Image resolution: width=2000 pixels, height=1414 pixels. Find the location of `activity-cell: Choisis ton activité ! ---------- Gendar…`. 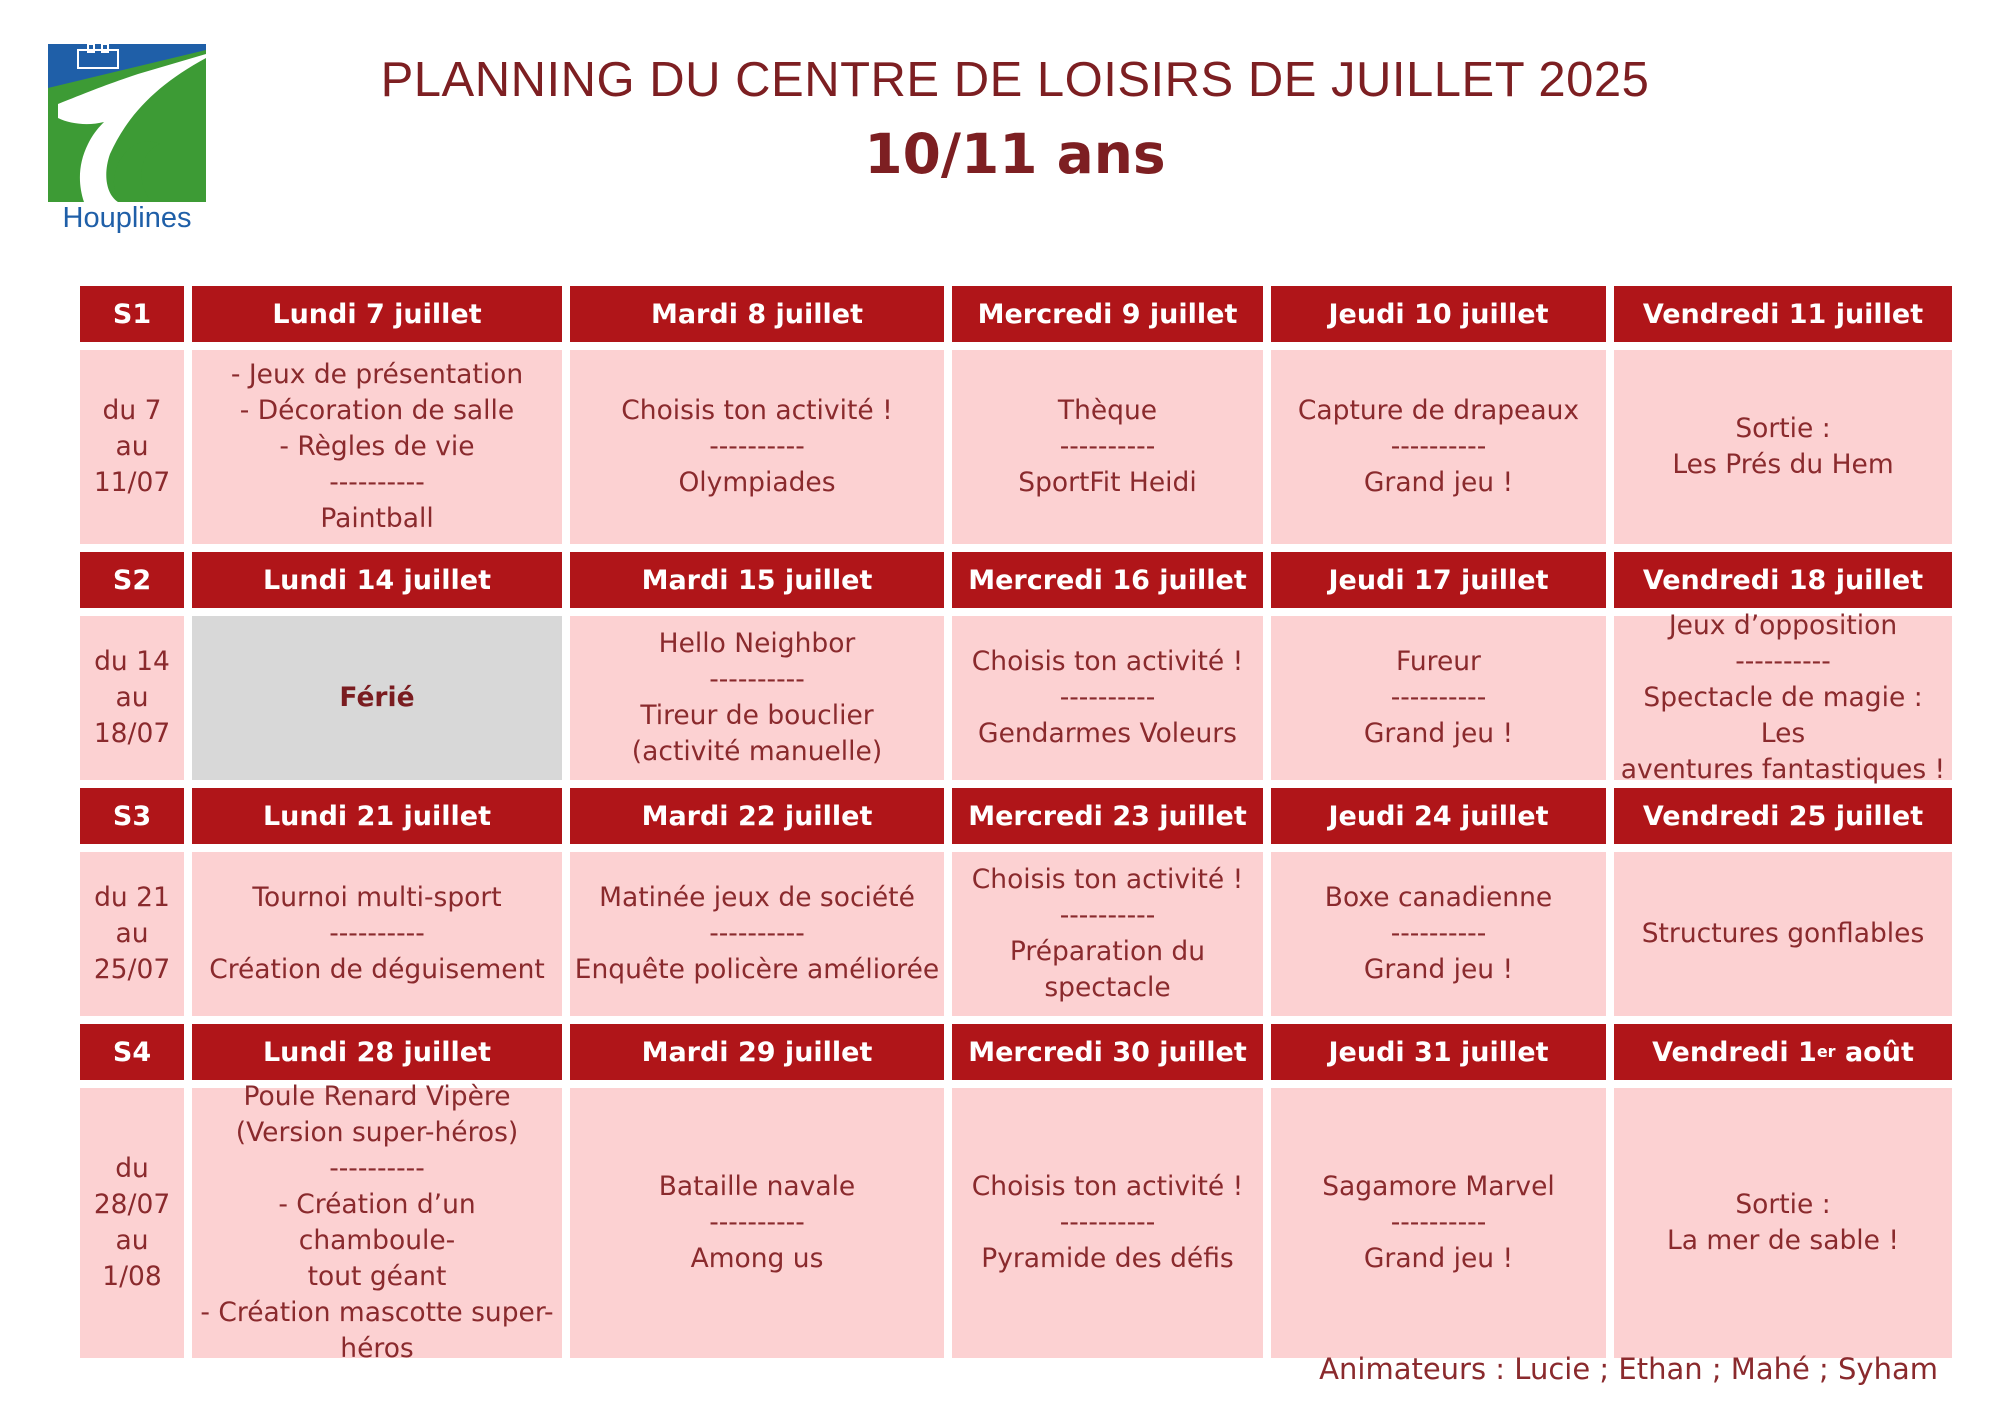

activity-cell: Choisis ton activité ! ---------- Gendar… is located at coordinates (1107, 698).